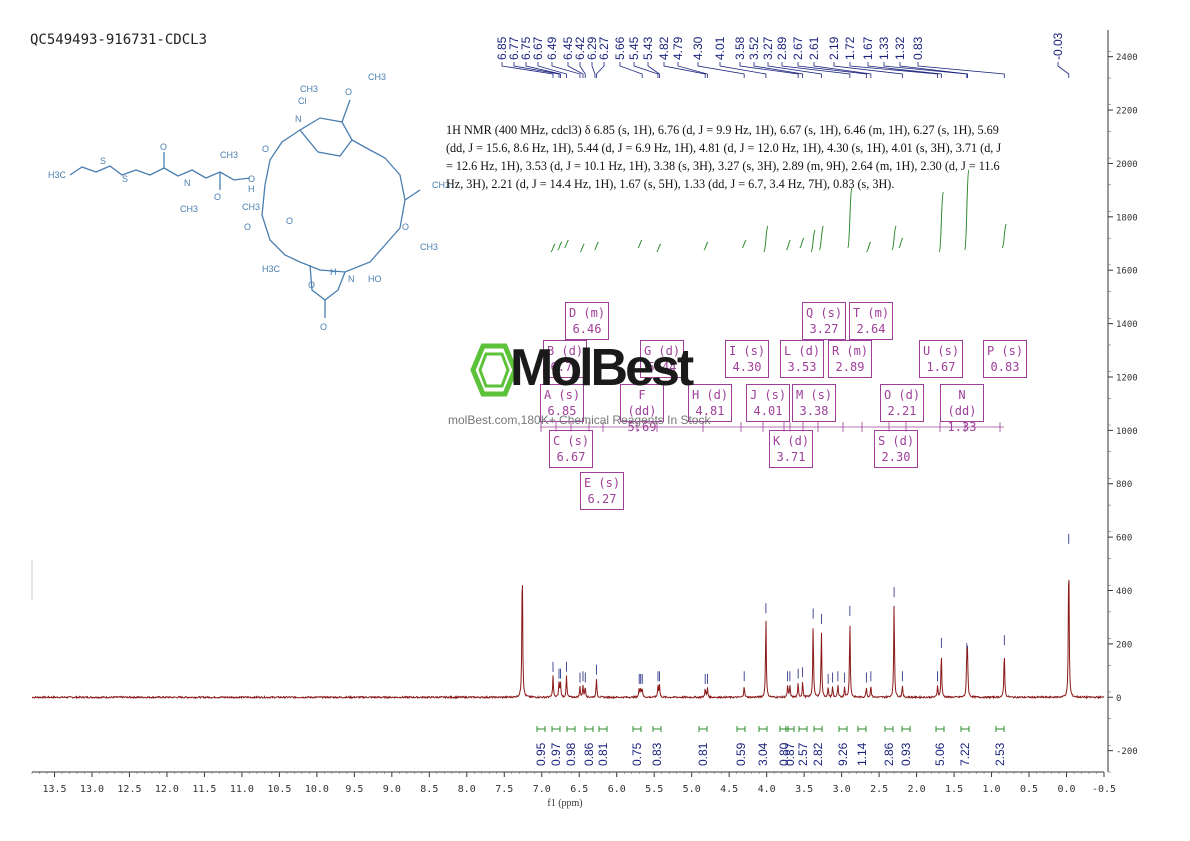 The height and width of the screenshot is (841, 1190). I want to click on multiplet-box-shift: 2.30, so click(896, 457).